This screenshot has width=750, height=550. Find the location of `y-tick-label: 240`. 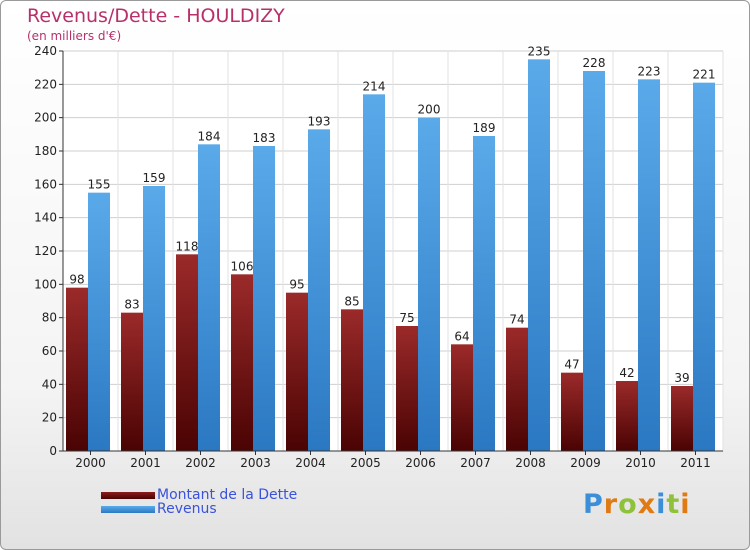

y-tick-label: 240 is located at coordinates (45, 51).